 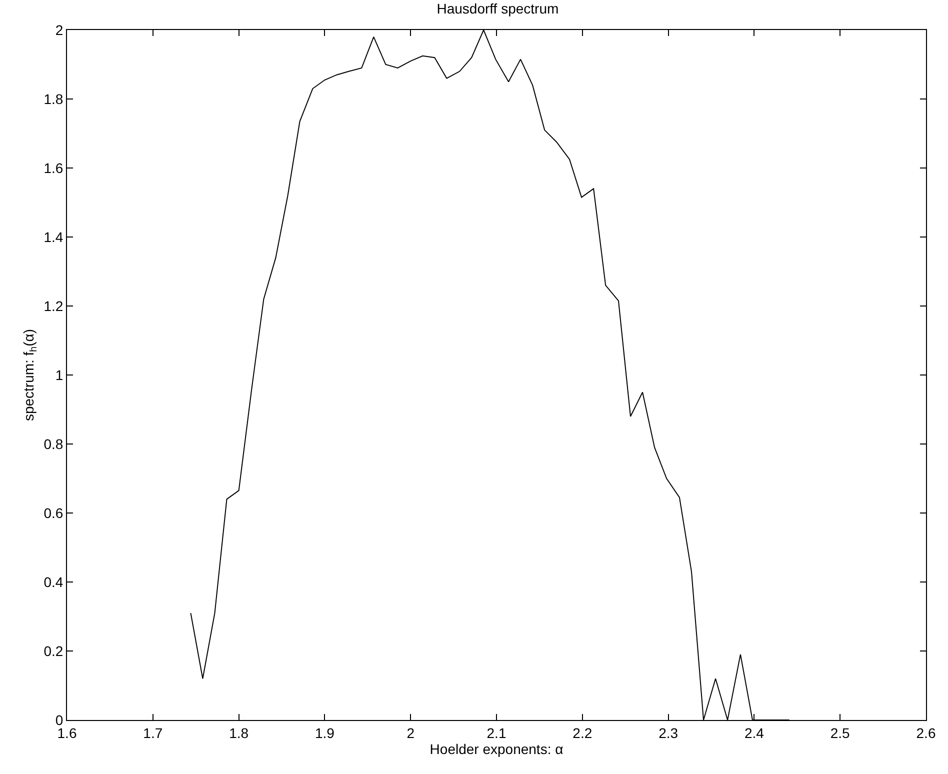 What do you see at coordinates (54, 444) in the screenshot?
I see `y-tick-label: 0.8` at bounding box center [54, 444].